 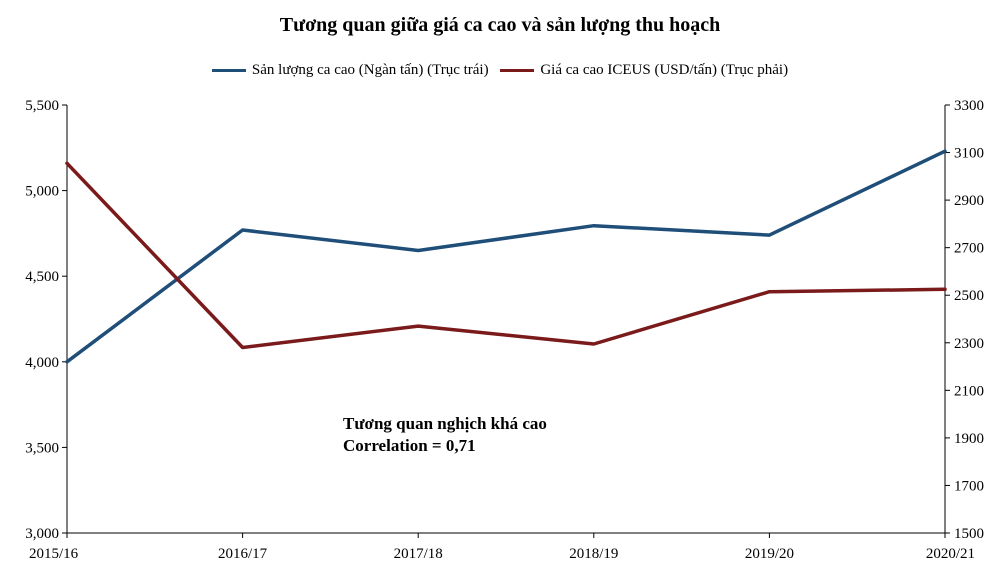 I want to click on y-right-tick-label: 2900, so click(x=969, y=201).